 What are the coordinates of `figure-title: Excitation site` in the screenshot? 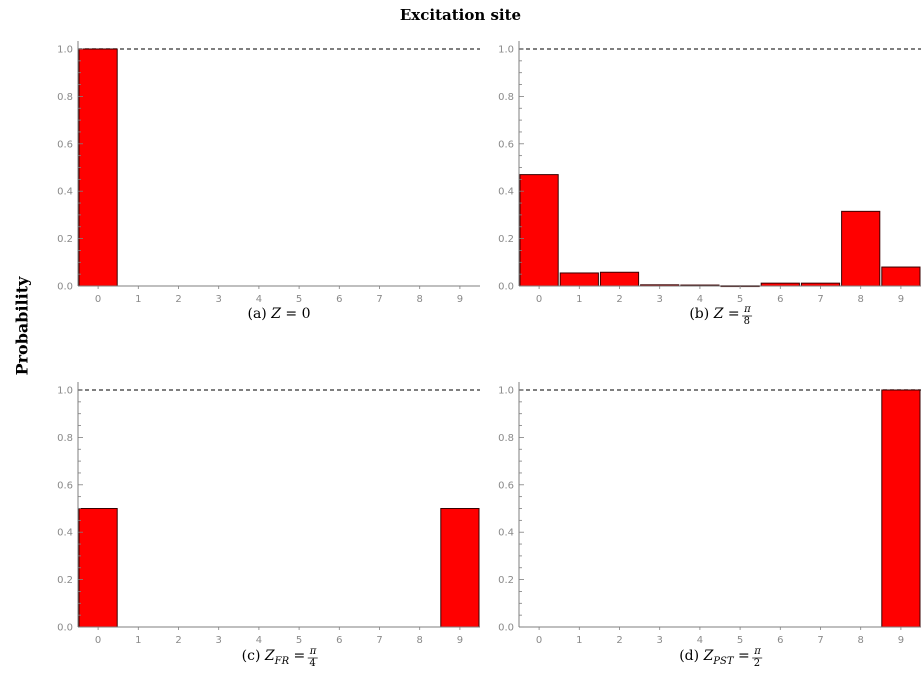 It's located at (460, 15).